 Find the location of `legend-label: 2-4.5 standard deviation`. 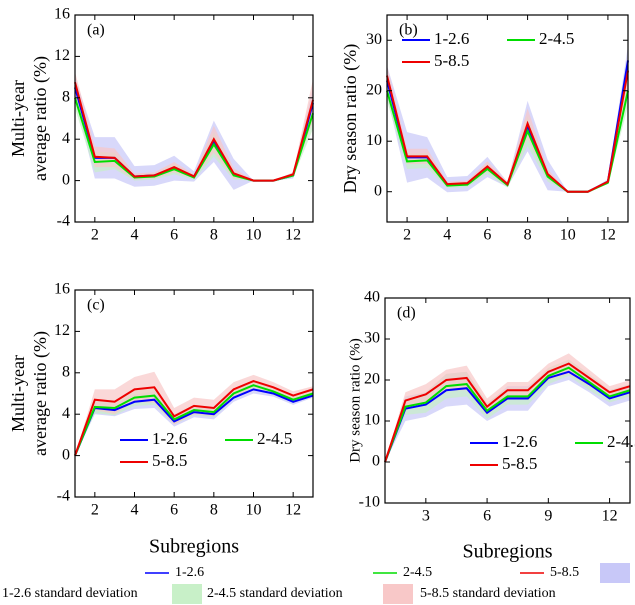

legend-label: 2-4.5 standard deviation is located at coordinates (275, 593).